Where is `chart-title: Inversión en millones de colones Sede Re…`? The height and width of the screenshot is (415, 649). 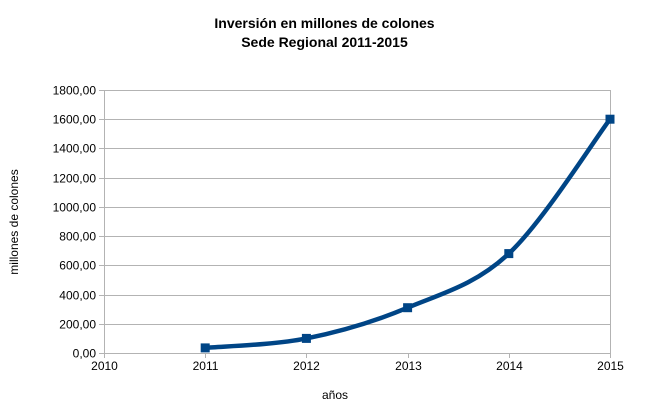
chart-title: Inversión en millones de colones Sede Re… is located at coordinates (324, 33).